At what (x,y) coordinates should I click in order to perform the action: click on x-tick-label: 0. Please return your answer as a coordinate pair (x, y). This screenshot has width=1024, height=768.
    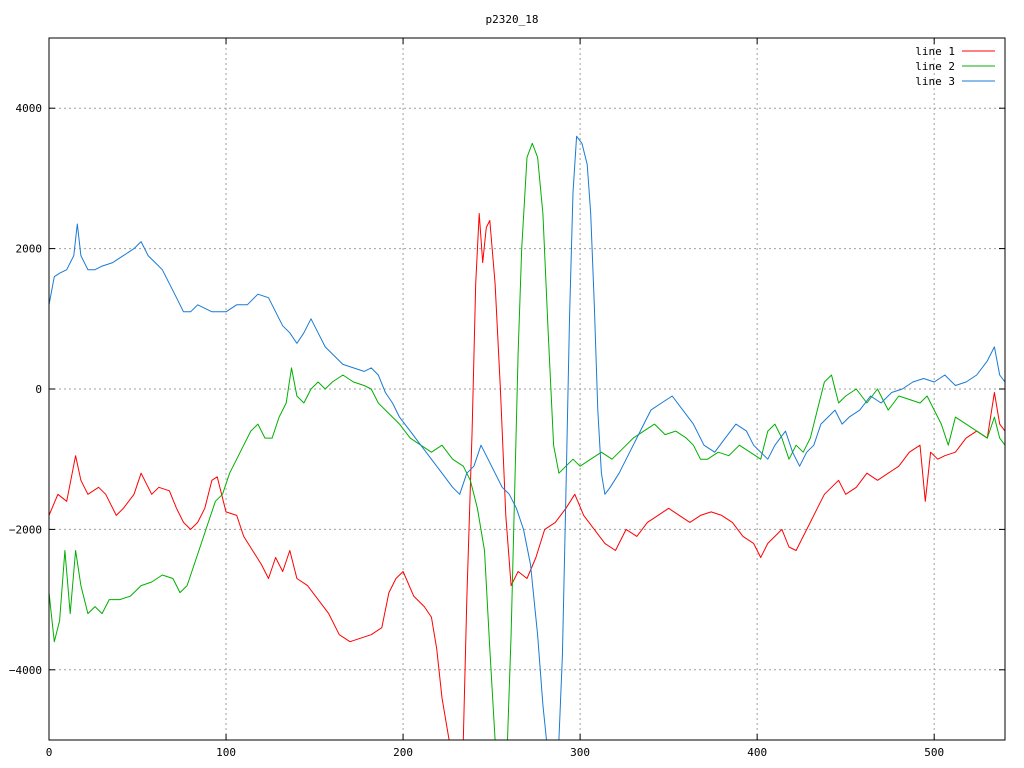
    Looking at the image, I should click on (49, 752).